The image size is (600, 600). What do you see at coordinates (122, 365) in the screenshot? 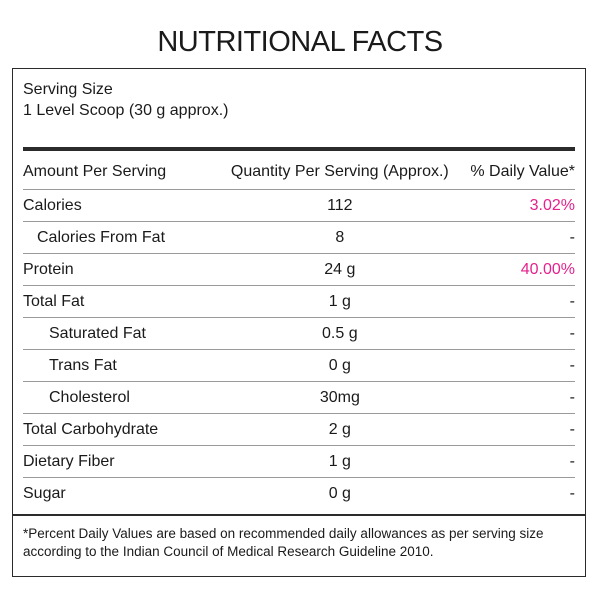
I see `nutrient-name: Trans Fat` at bounding box center [122, 365].